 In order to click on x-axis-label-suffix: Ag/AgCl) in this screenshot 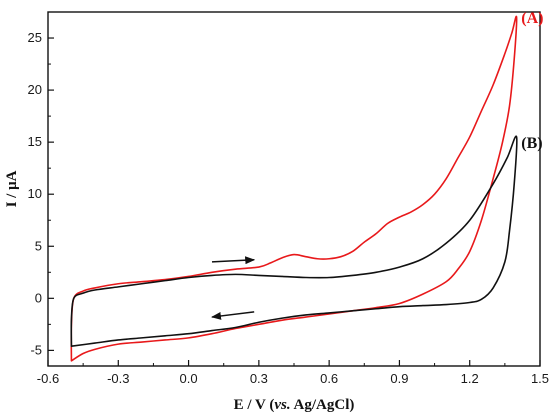, I will do `click(323, 405)`.